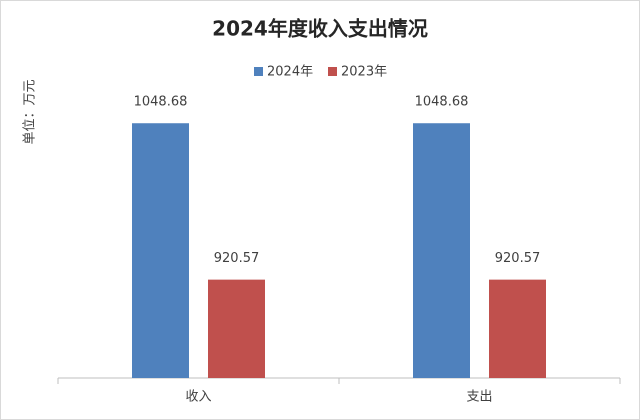  I want to click on y-axis-label: 单位：万元, so click(30, 111).